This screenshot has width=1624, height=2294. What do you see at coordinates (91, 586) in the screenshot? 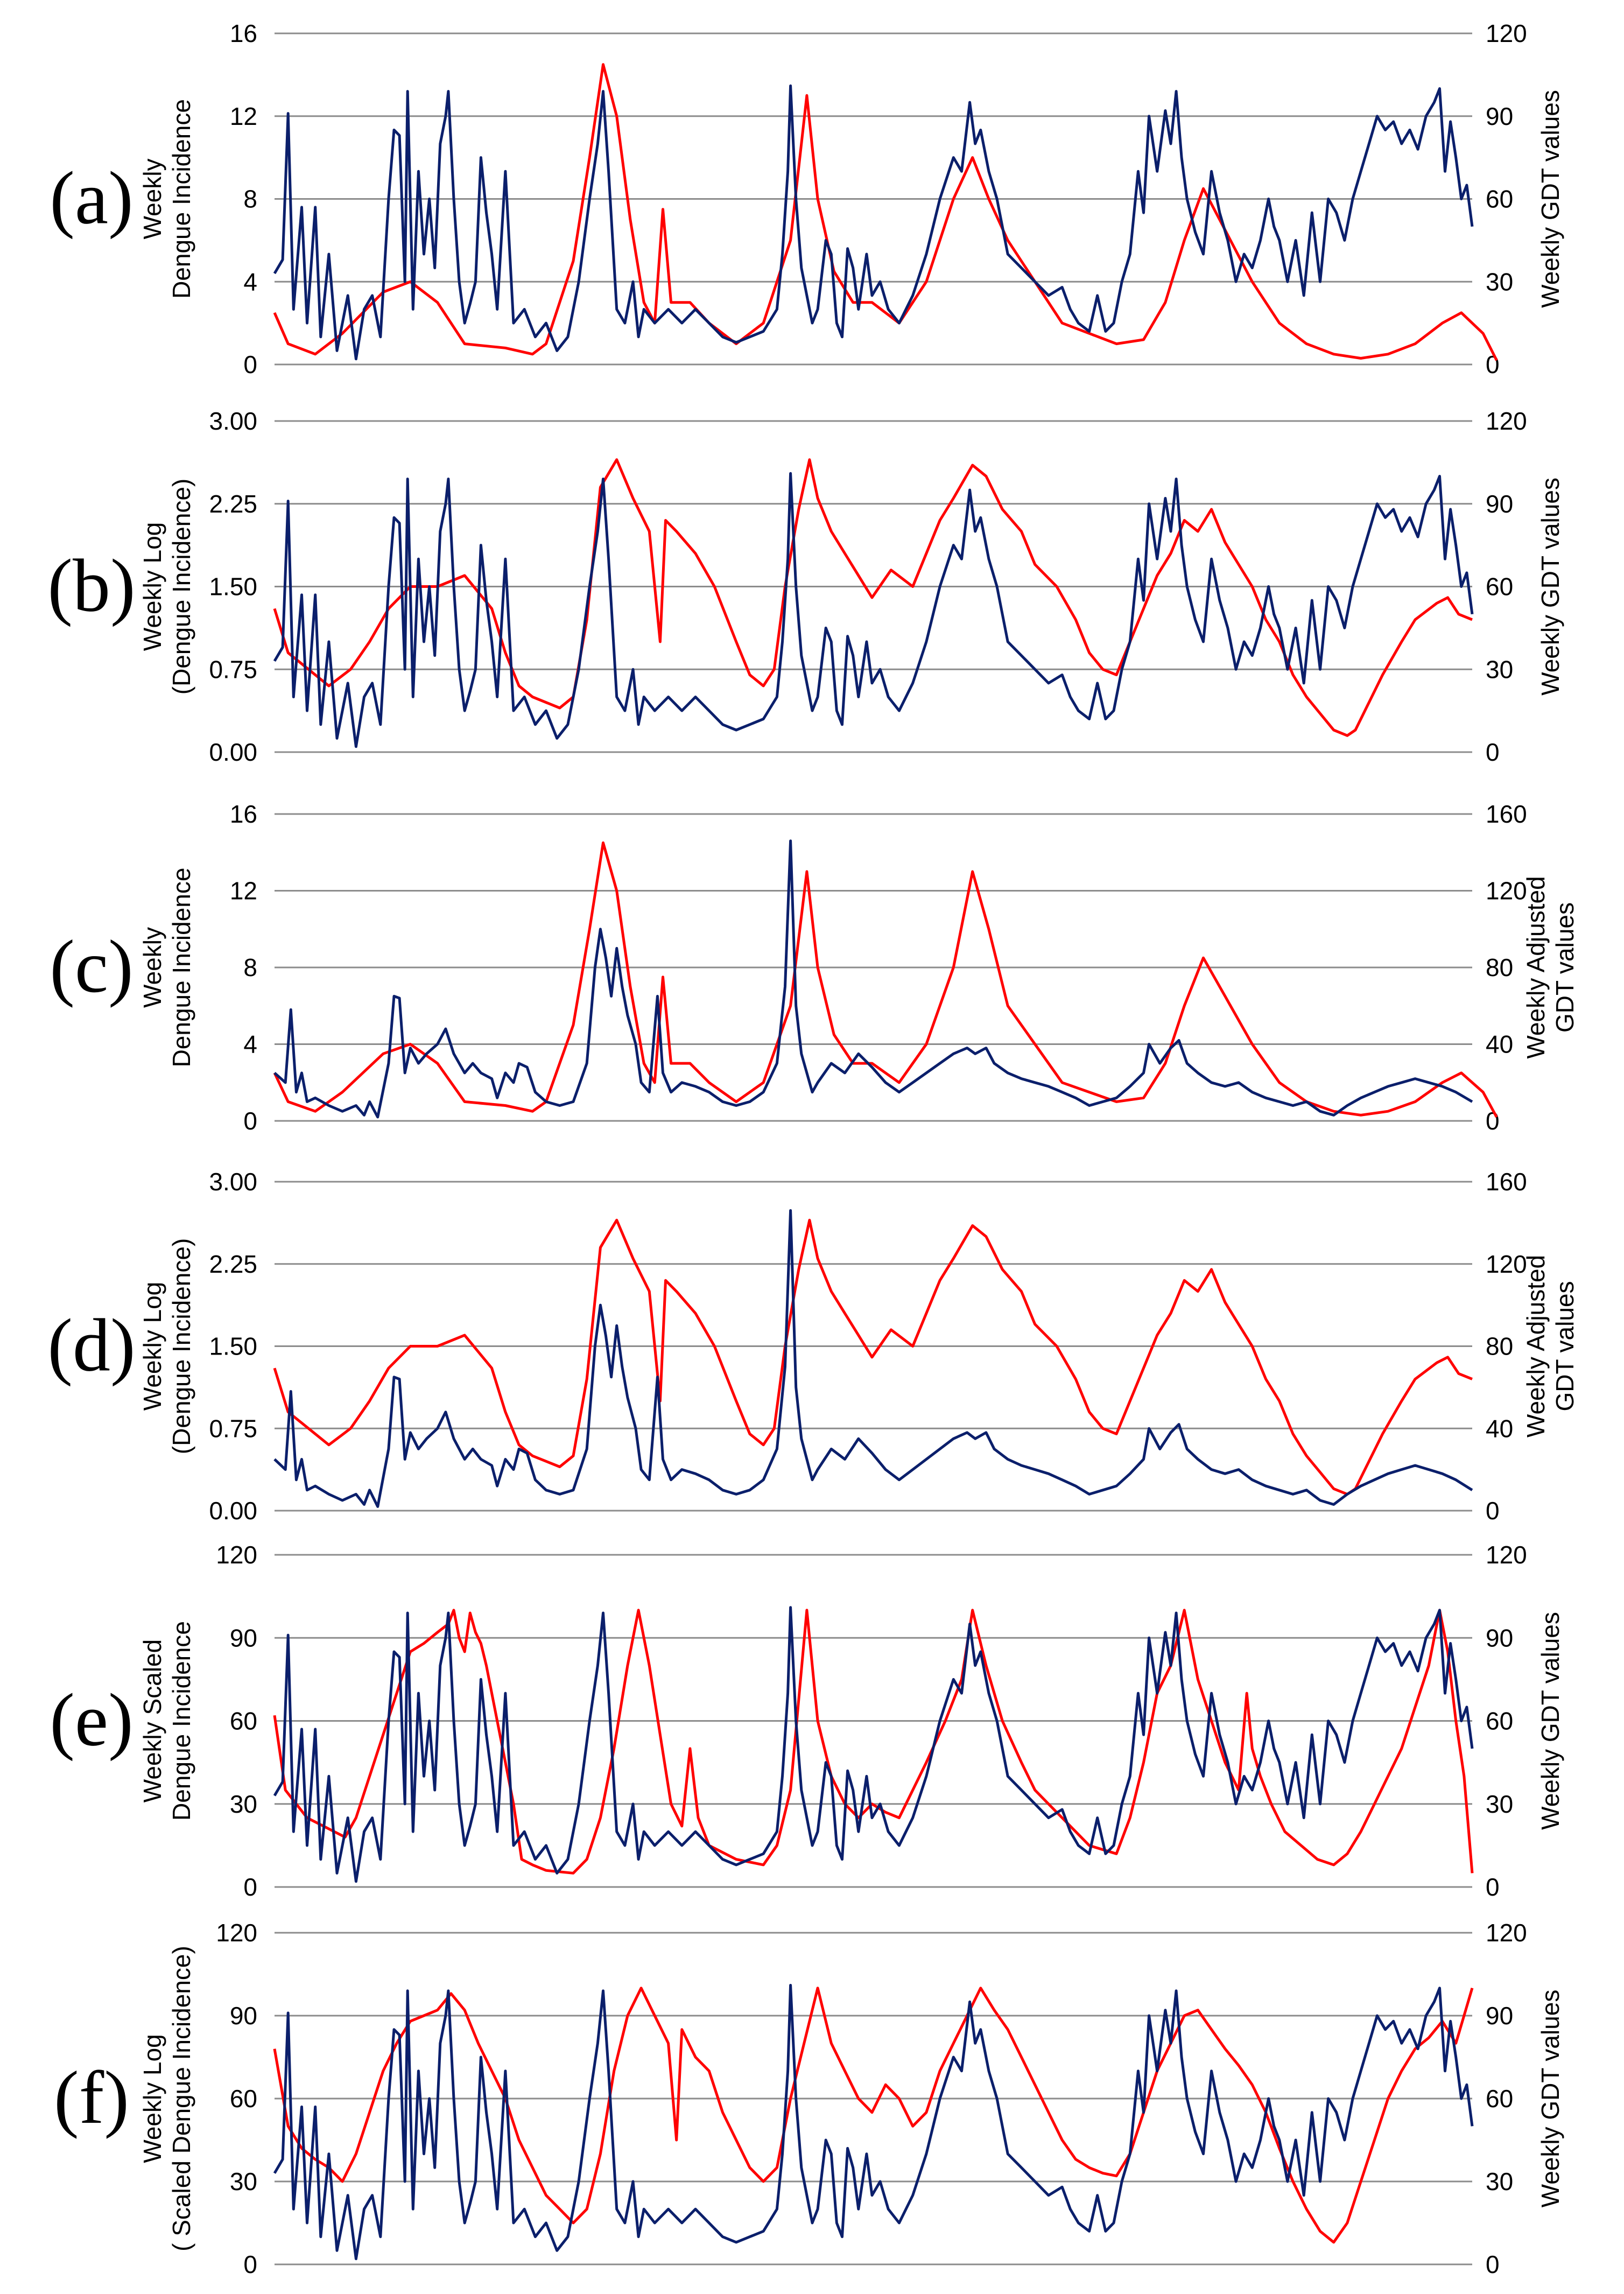
I see `panel-label: (b)` at bounding box center [91, 586].